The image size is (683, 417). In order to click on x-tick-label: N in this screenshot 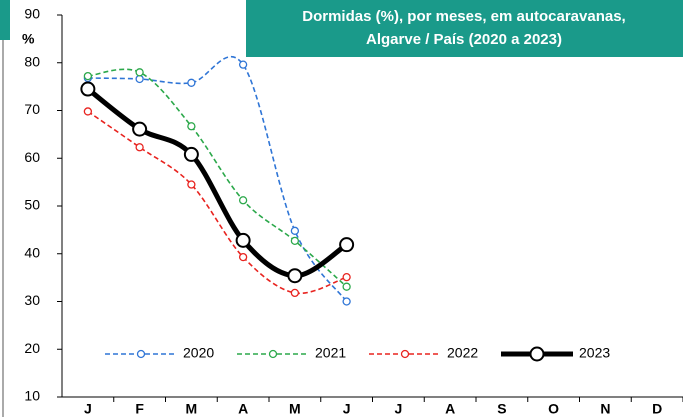, I will do `click(605, 409)`.